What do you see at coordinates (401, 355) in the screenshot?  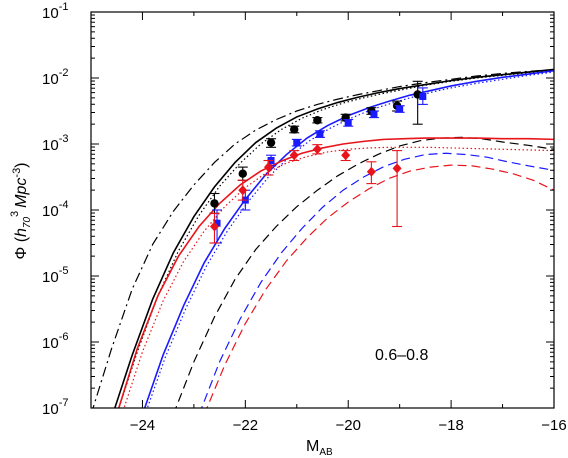 I see `redshift-annotation: 0.6–0.8` at bounding box center [401, 355].